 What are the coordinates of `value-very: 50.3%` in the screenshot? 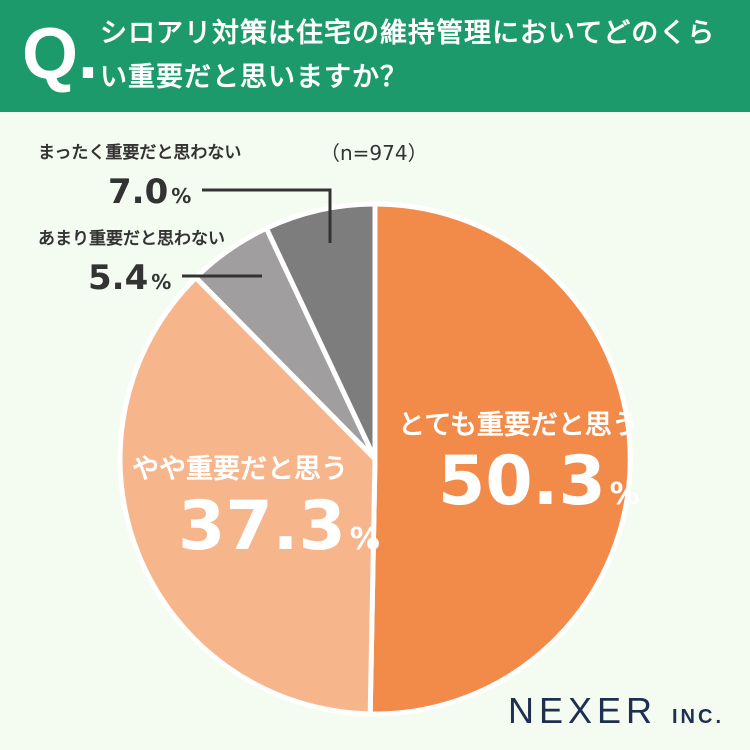 It's located at (539, 481).